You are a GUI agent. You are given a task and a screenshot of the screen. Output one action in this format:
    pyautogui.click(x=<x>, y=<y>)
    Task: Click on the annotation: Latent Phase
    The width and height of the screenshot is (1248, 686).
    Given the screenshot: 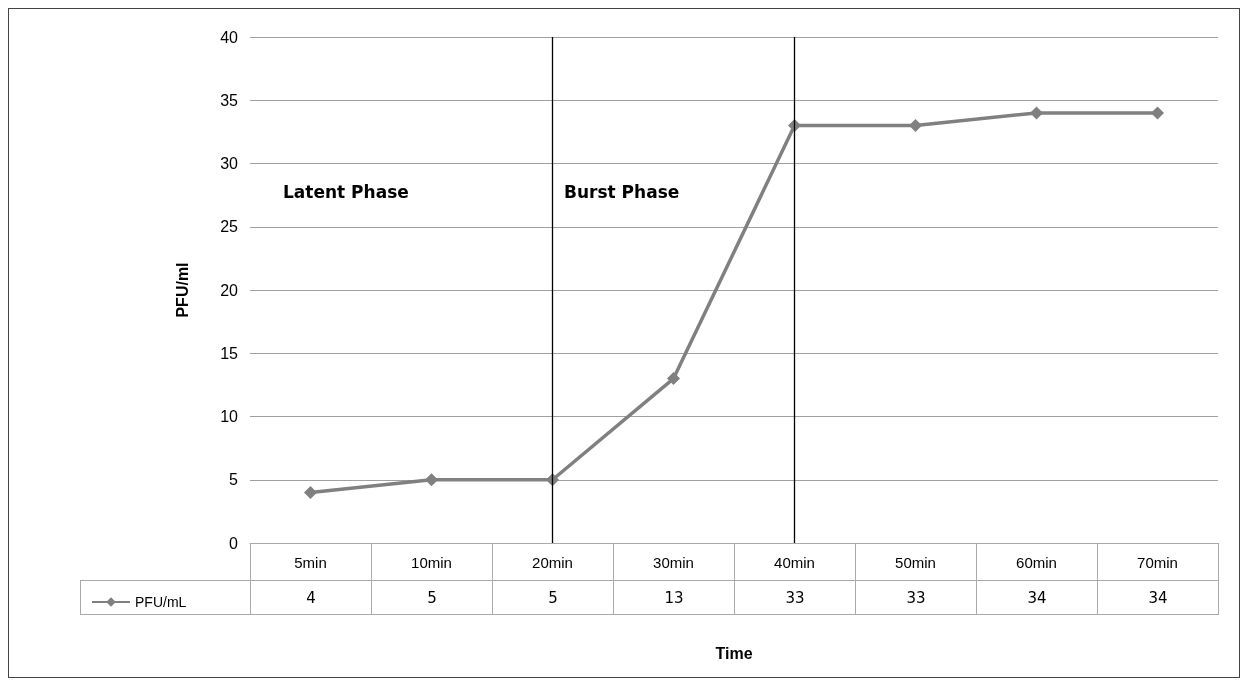 What is the action you would take?
    pyautogui.click(x=346, y=191)
    